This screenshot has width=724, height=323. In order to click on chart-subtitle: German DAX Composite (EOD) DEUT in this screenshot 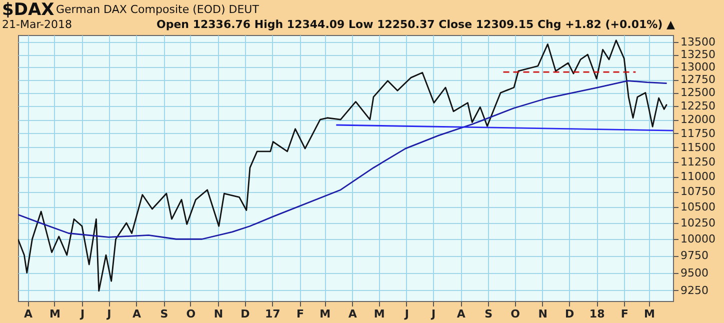, I will do `click(158, 9)`.